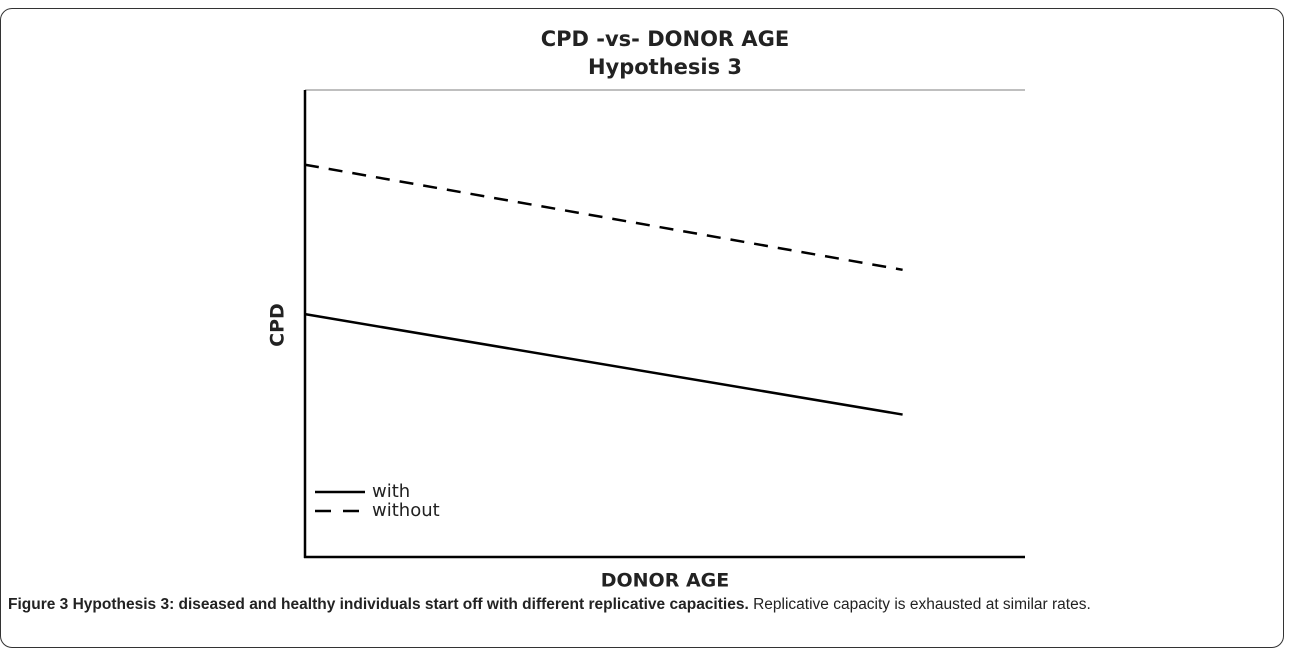 The image size is (1290, 648). What do you see at coordinates (665, 581) in the screenshot?
I see `x-axis-label: DONOR AGE` at bounding box center [665, 581].